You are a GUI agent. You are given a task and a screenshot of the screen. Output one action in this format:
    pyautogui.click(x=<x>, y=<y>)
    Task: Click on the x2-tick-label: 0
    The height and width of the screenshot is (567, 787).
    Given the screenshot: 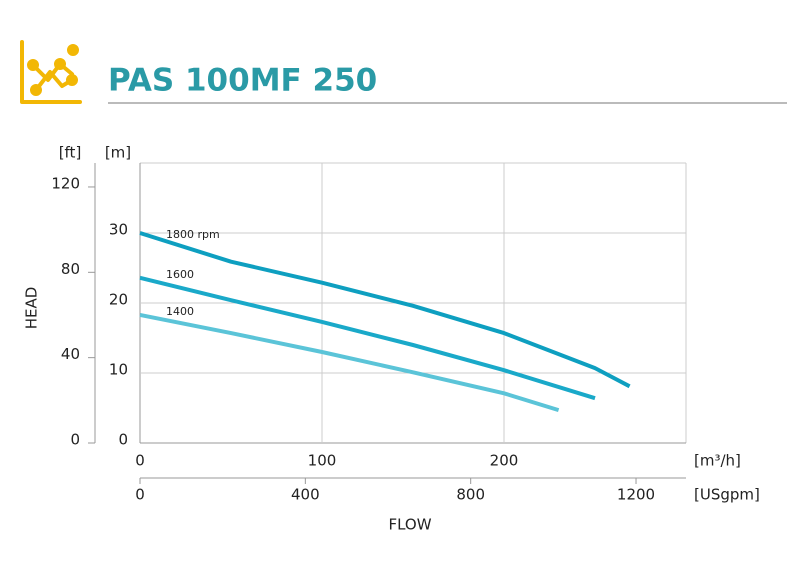 What is the action you would take?
    pyautogui.click(x=140, y=495)
    